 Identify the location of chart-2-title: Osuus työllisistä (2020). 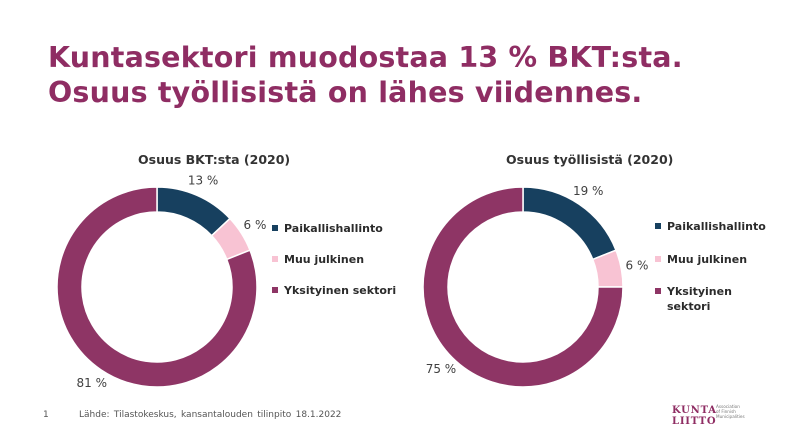
(590, 159).